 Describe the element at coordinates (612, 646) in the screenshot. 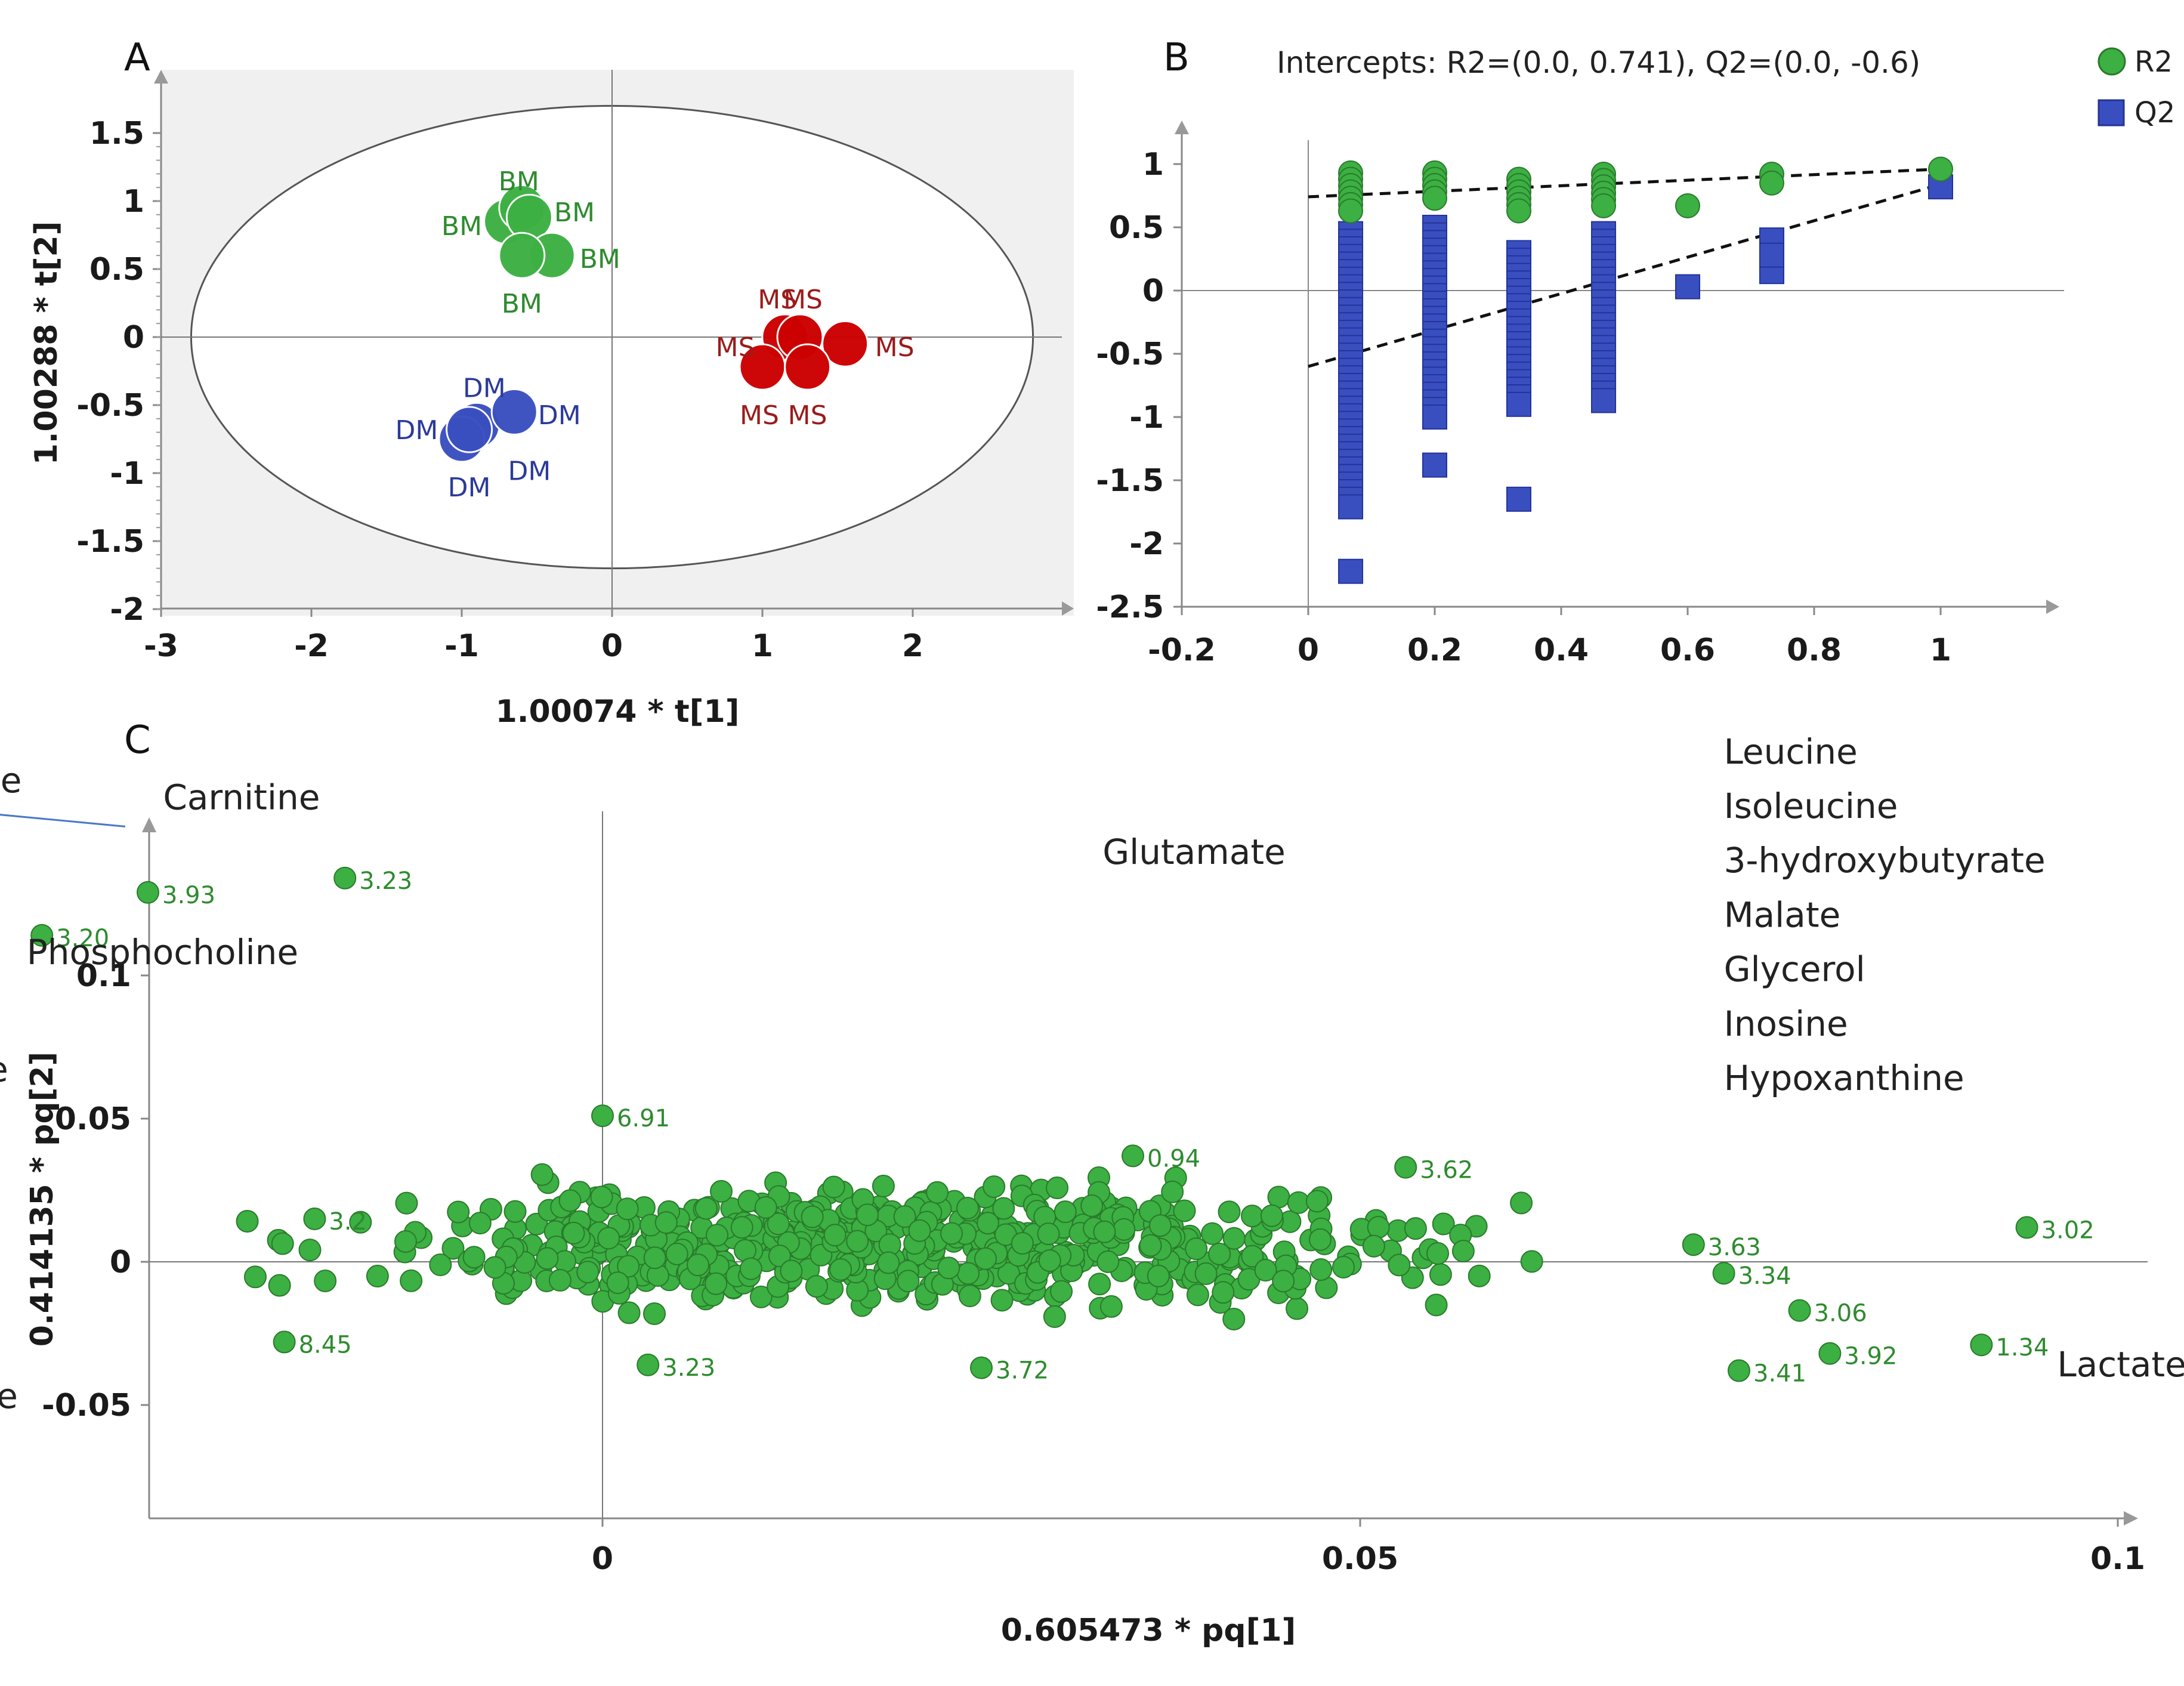

I see `panel-a-xtick-label: 0` at that location.